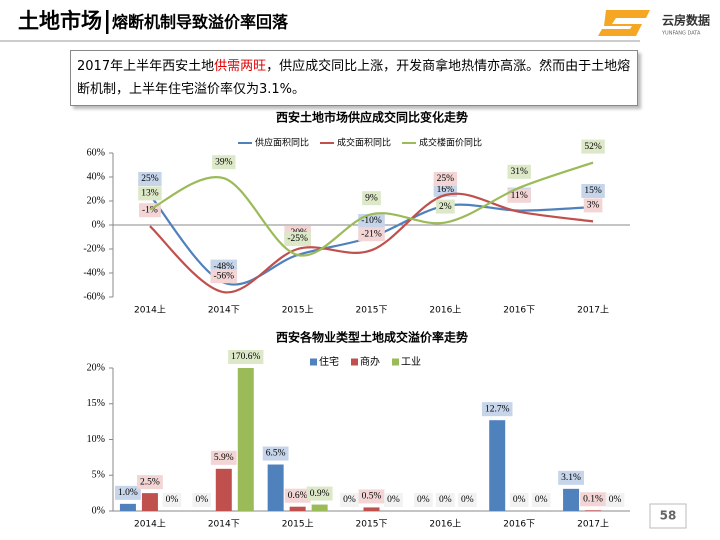 The image size is (720, 540). What do you see at coordinates (128, 493) in the screenshot?
I see `data-label: 1.0%` at bounding box center [128, 493].